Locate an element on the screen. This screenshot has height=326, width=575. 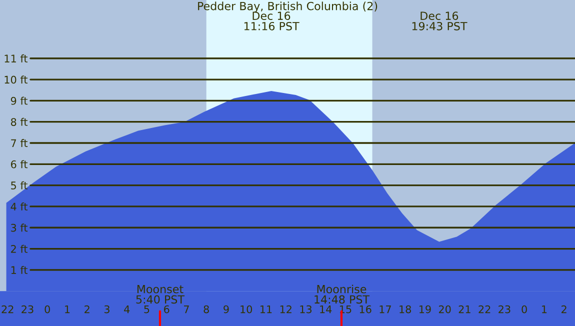
chart-title: Pedder Bay, British Columbia (2) is located at coordinates (288, 7).